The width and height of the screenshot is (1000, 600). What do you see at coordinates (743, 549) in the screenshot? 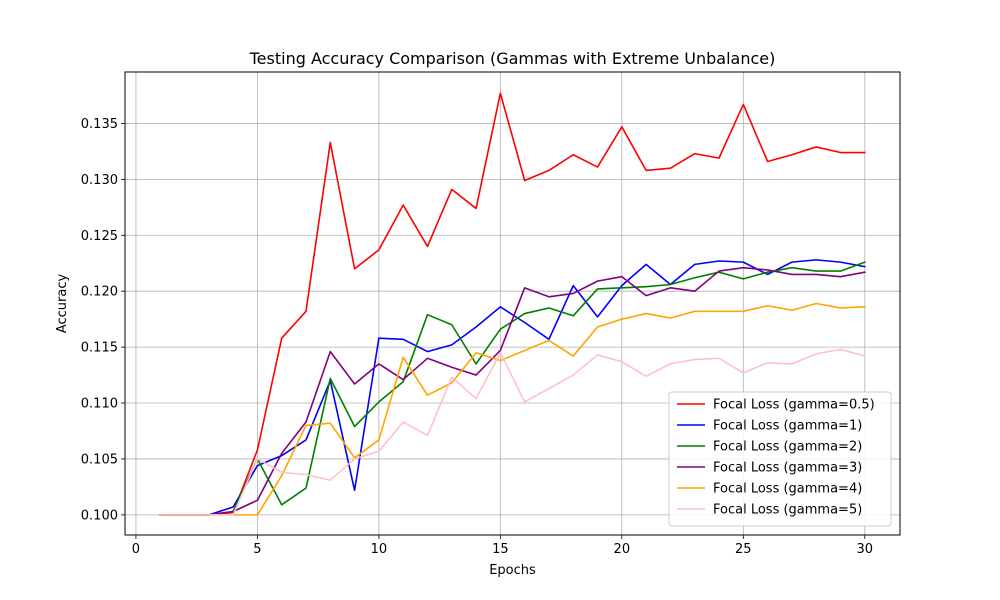
I see `x-tick-label: 25` at bounding box center [743, 549].